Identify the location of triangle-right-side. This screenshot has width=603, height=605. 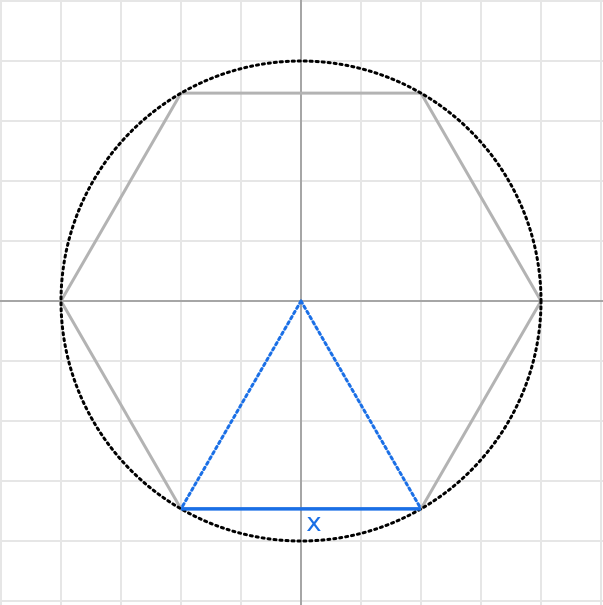
(361, 405).